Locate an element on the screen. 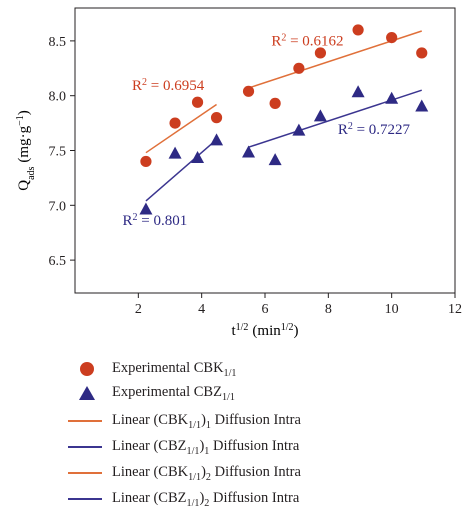 This screenshot has height=520, width=474. legend-label-experimental-cbz: Experimental CBZ1/1 is located at coordinates (173, 393).